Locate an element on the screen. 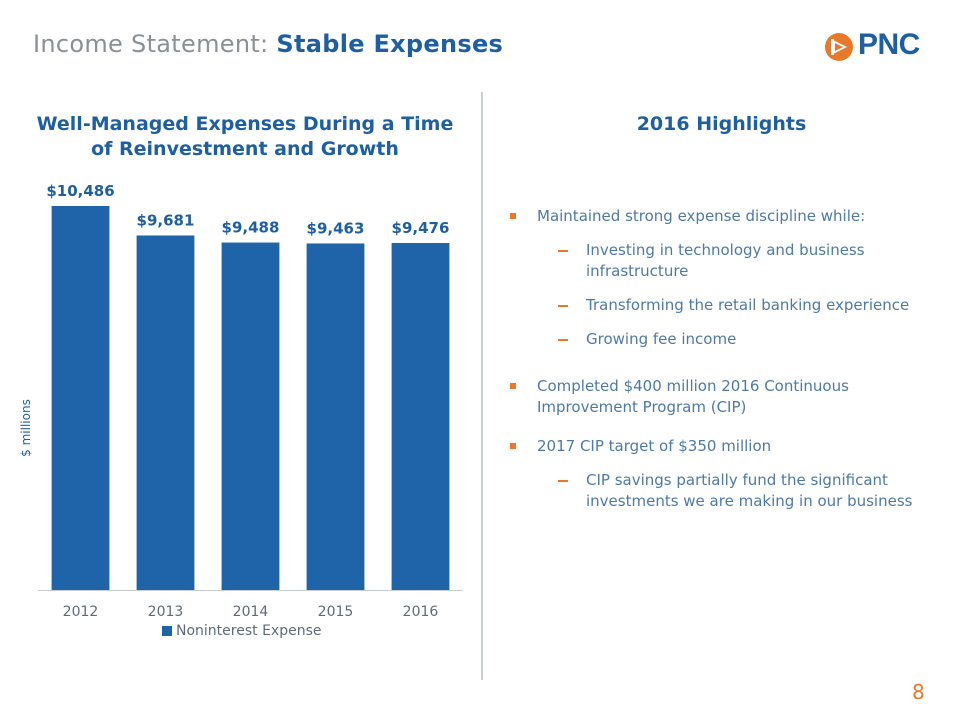 The width and height of the screenshot is (960, 720). chart-legend: Noninterest Expense is located at coordinates (241, 631).